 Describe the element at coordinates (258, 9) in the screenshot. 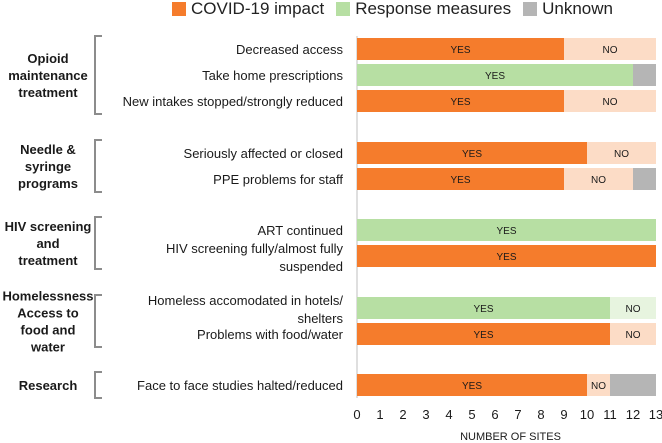

I see `legend-label-impact: COVID-19 impact` at that location.